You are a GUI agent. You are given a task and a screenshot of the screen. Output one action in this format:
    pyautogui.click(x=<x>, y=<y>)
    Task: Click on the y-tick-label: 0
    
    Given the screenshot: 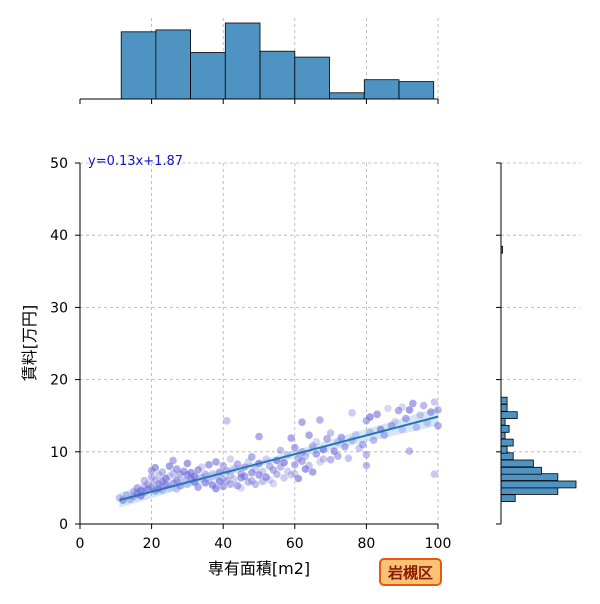 What is the action you would take?
    pyautogui.click(x=63, y=525)
    